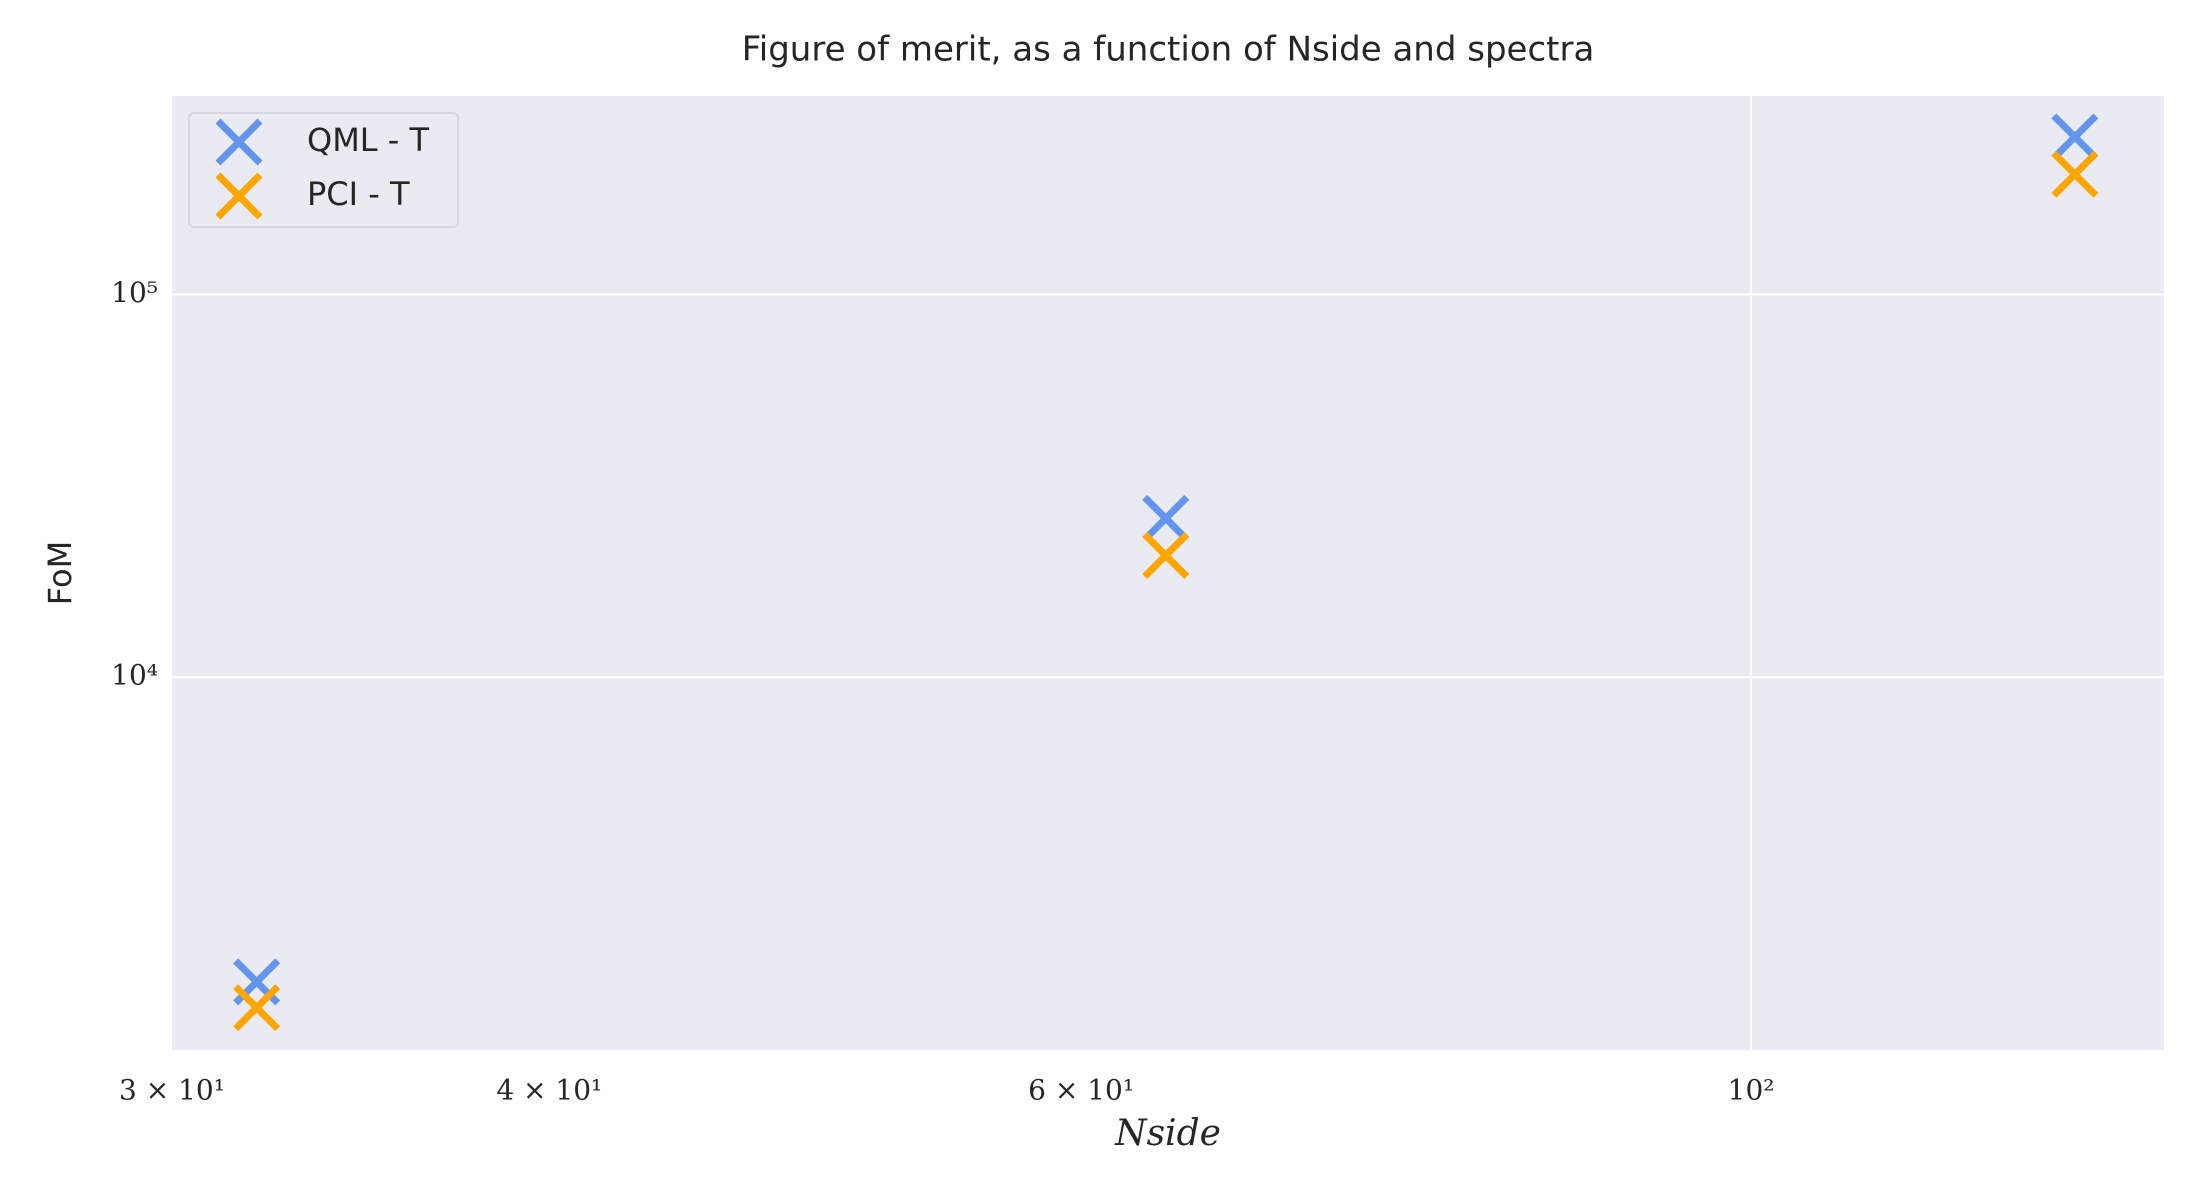 The height and width of the screenshot is (1200, 2200). What do you see at coordinates (1081, 1090) in the screenshot?
I see `x-tick-label: 6 × 10¹` at bounding box center [1081, 1090].